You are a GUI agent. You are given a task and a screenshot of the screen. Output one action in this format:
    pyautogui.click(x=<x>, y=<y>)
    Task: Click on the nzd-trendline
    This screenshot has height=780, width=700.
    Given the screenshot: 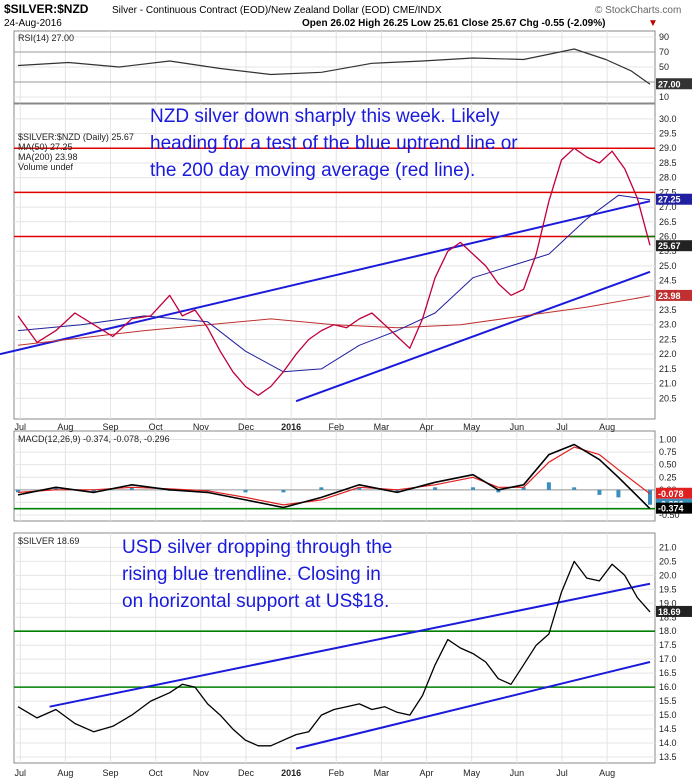 What is the action you would take?
    pyautogui.click(x=473, y=336)
    